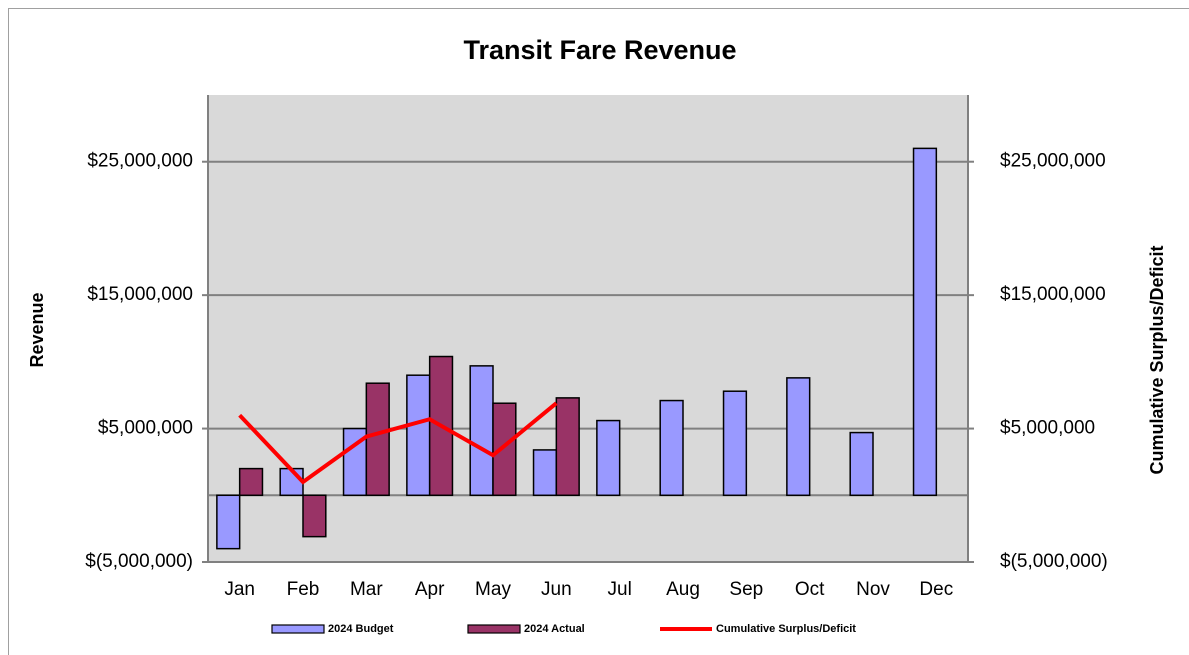  Describe the element at coordinates (810, 589) in the screenshot. I see `x-tick-label: Oct` at that location.